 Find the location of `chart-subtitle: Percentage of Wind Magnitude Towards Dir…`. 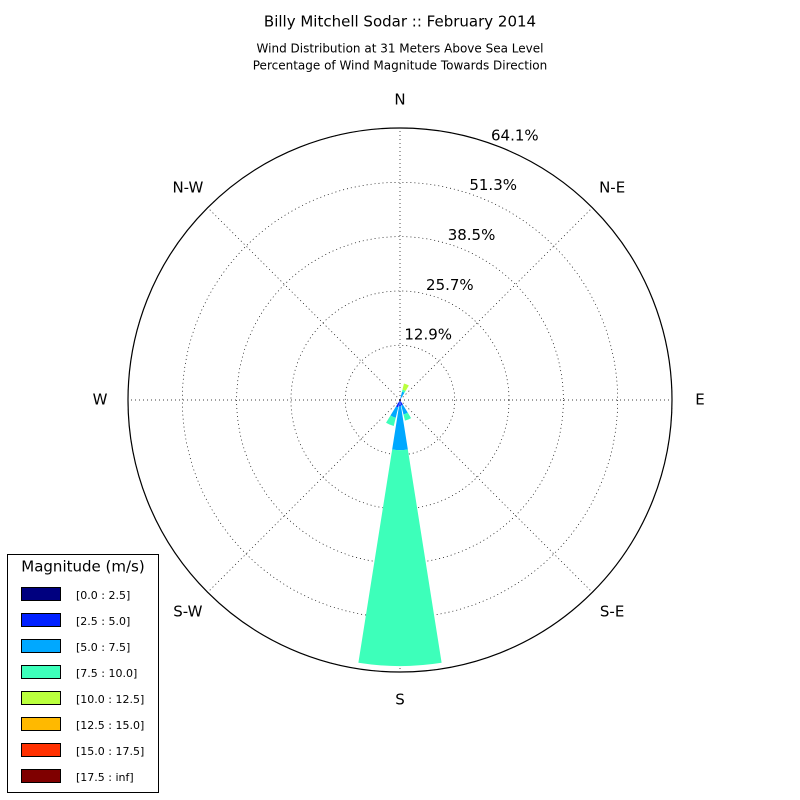

chart-subtitle: Percentage of Wind Magnitude Towards Dir… is located at coordinates (400, 66).